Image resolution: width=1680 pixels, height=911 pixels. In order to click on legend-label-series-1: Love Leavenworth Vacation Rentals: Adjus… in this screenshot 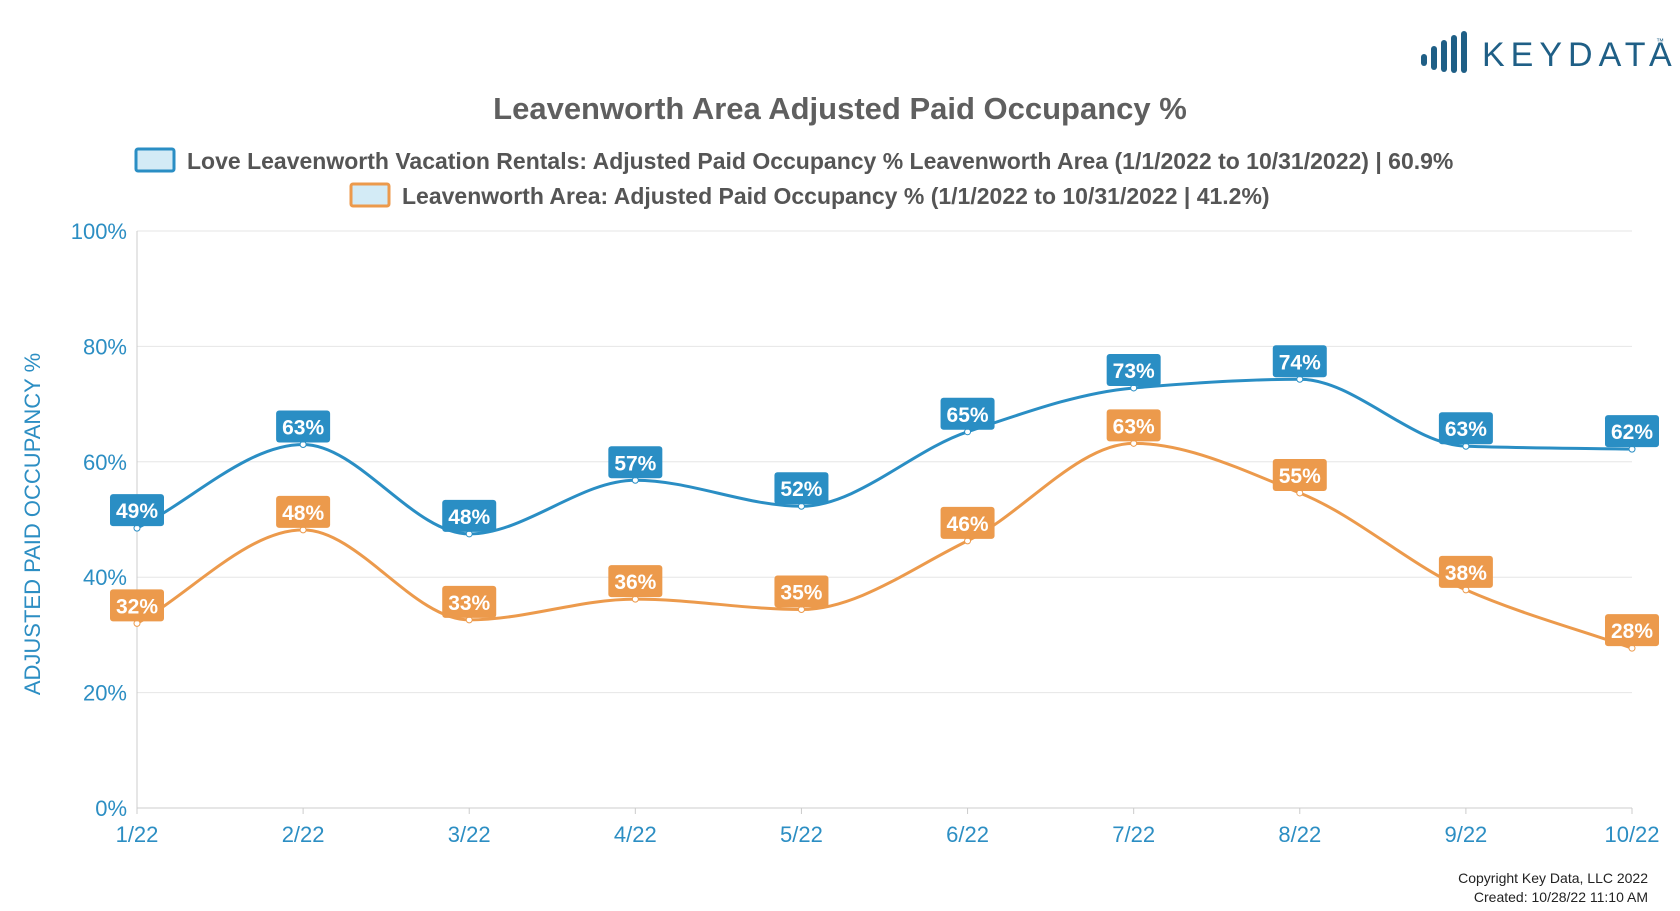, I will do `click(820, 161)`.